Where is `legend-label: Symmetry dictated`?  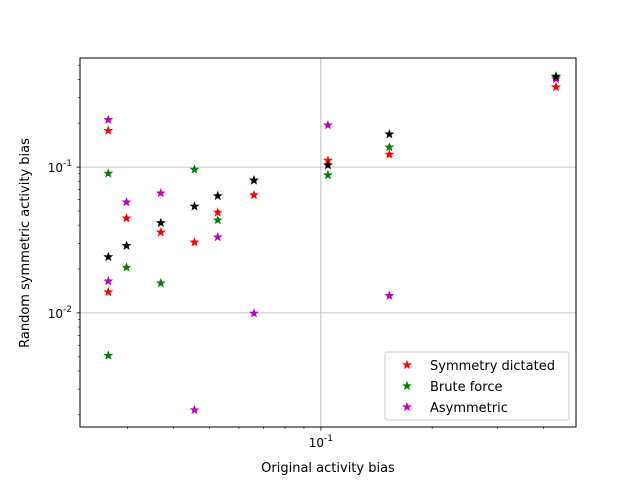 legend-label: Symmetry dictated is located at coordinates (492, 366).